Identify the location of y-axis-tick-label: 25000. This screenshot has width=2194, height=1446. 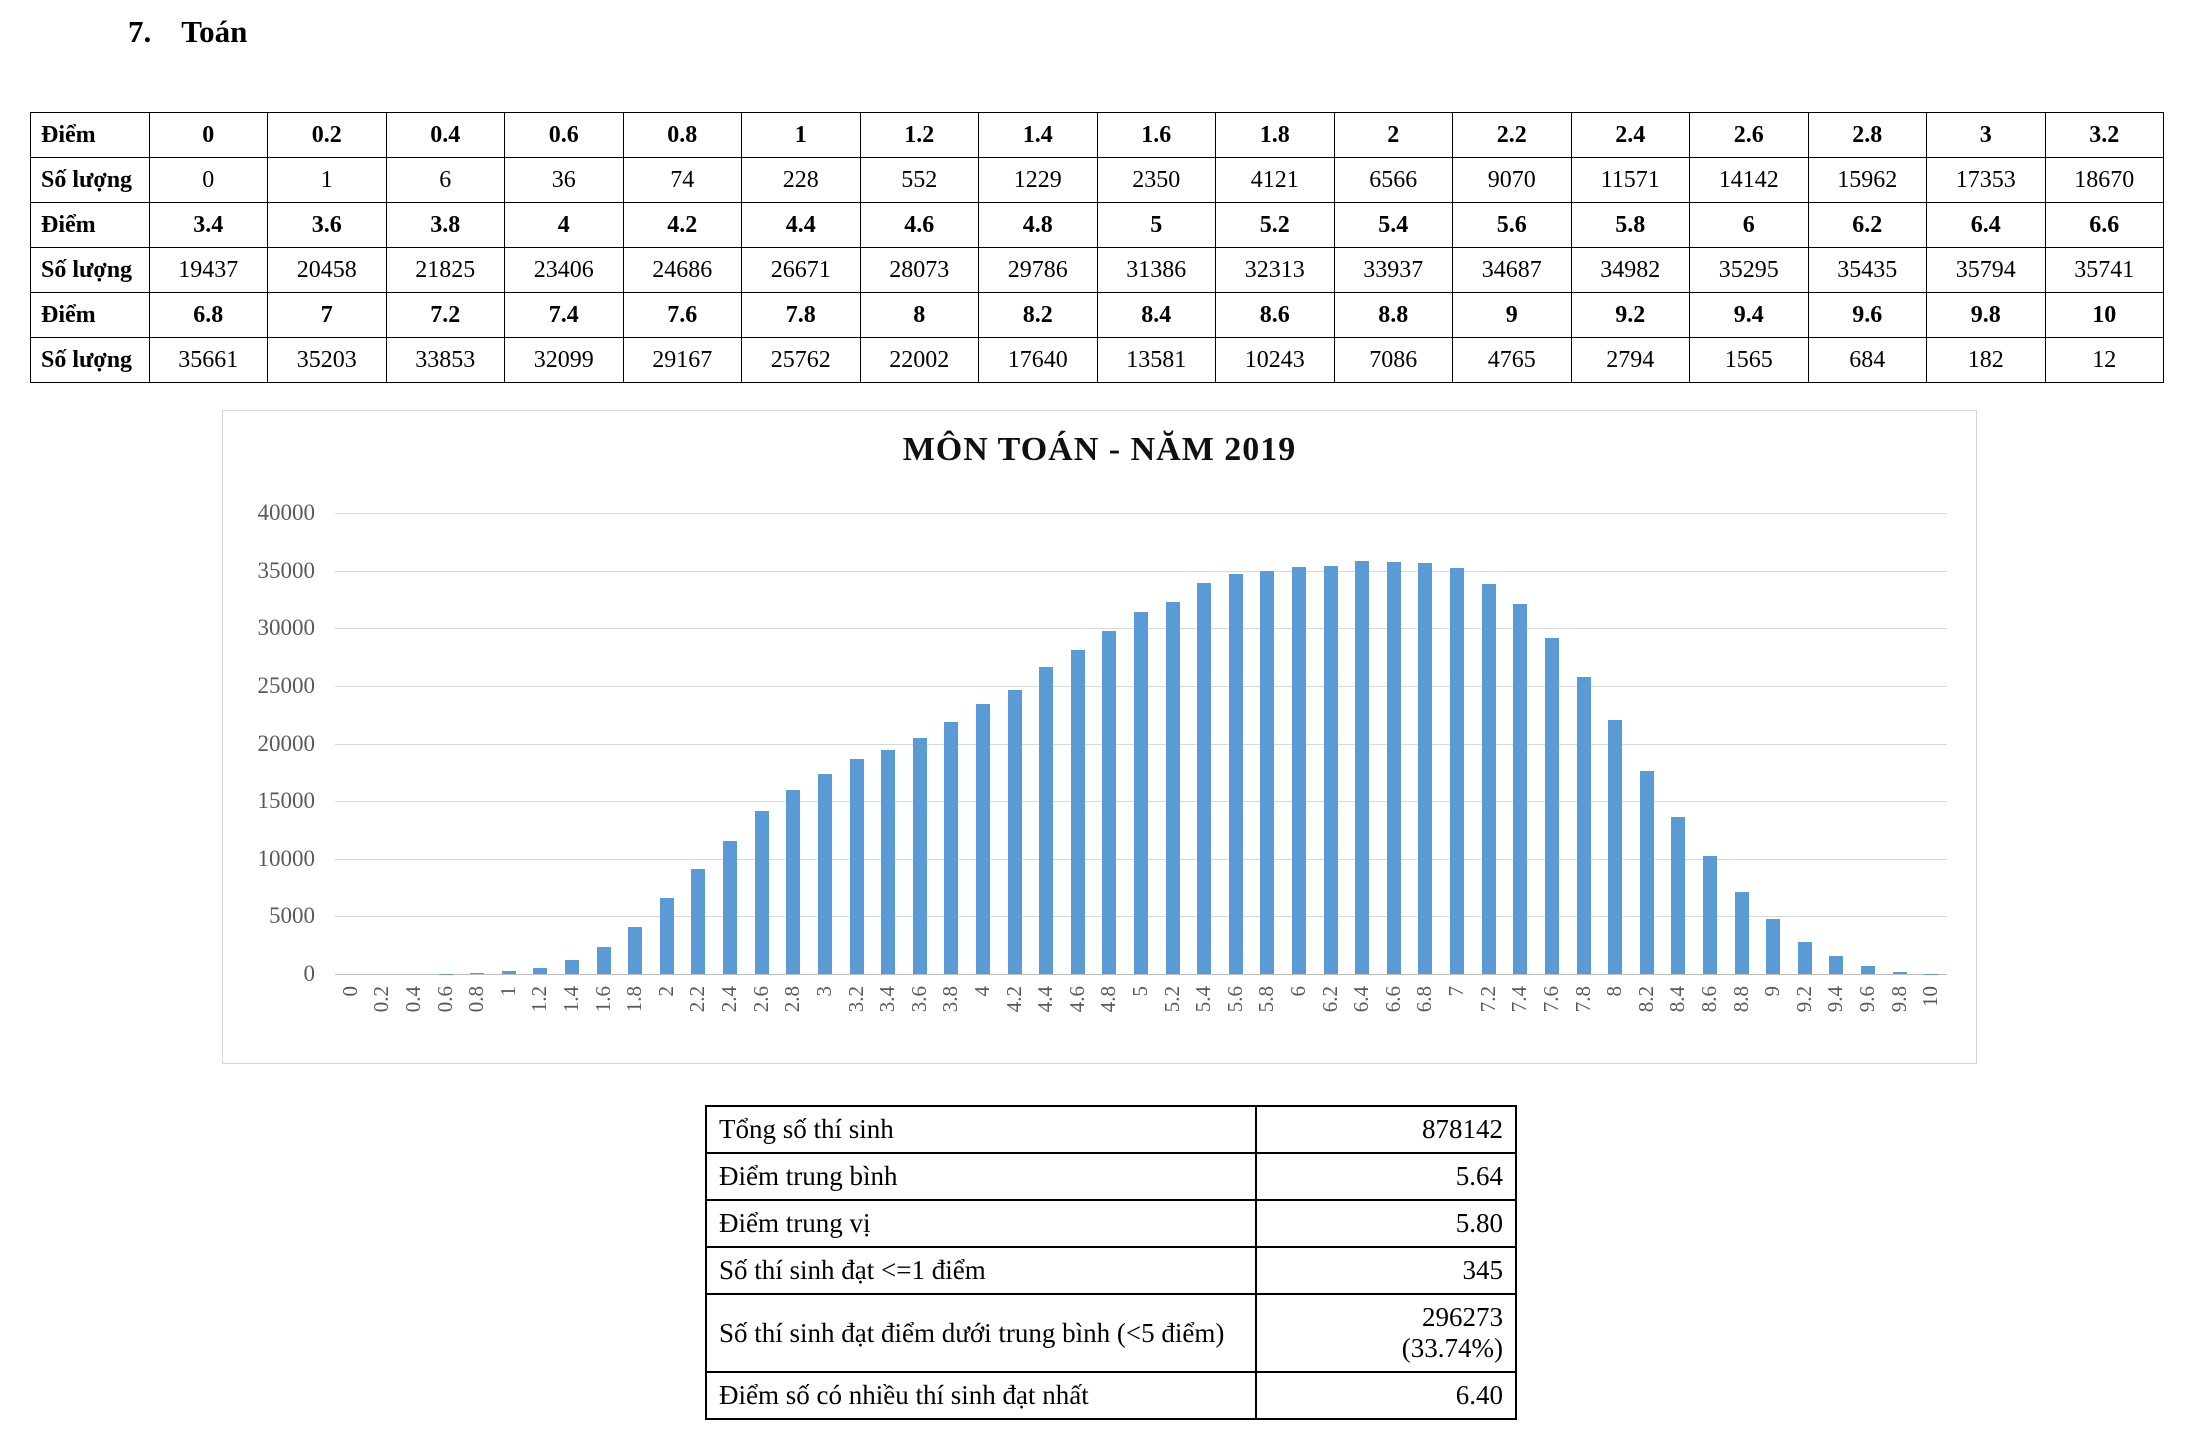
(286, 685).